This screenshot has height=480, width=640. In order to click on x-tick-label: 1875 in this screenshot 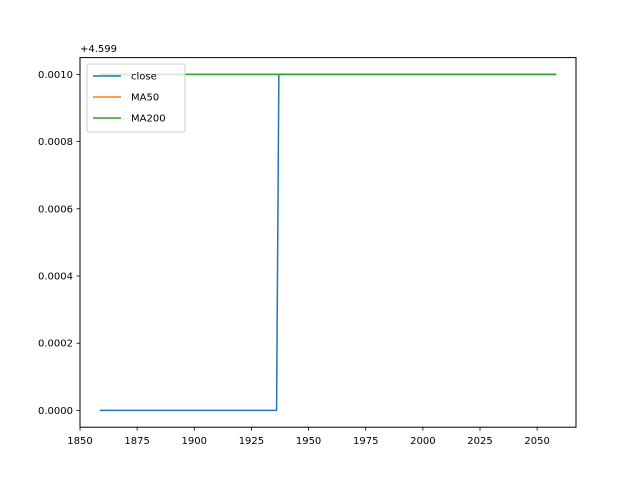, I will do `click(136, 441)`.